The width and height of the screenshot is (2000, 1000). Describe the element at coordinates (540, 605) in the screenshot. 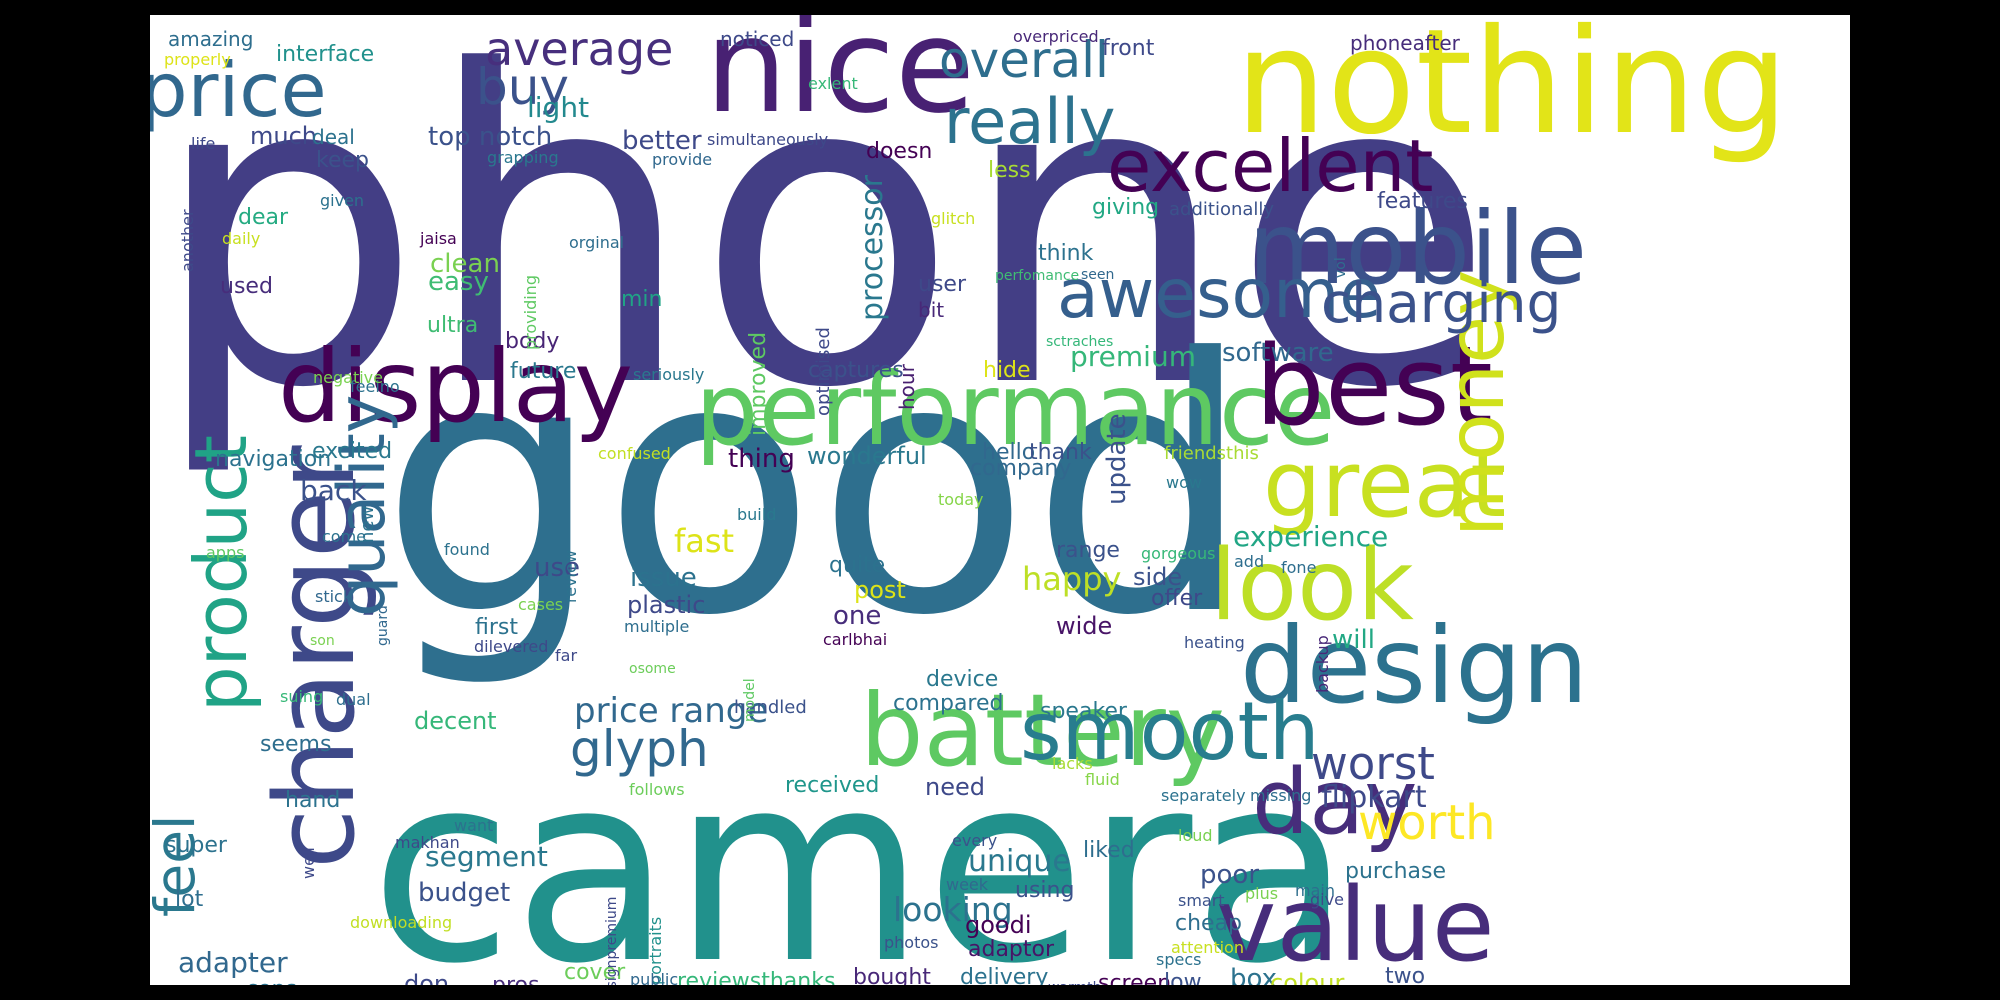

I see `word-cases: cases` at that location.